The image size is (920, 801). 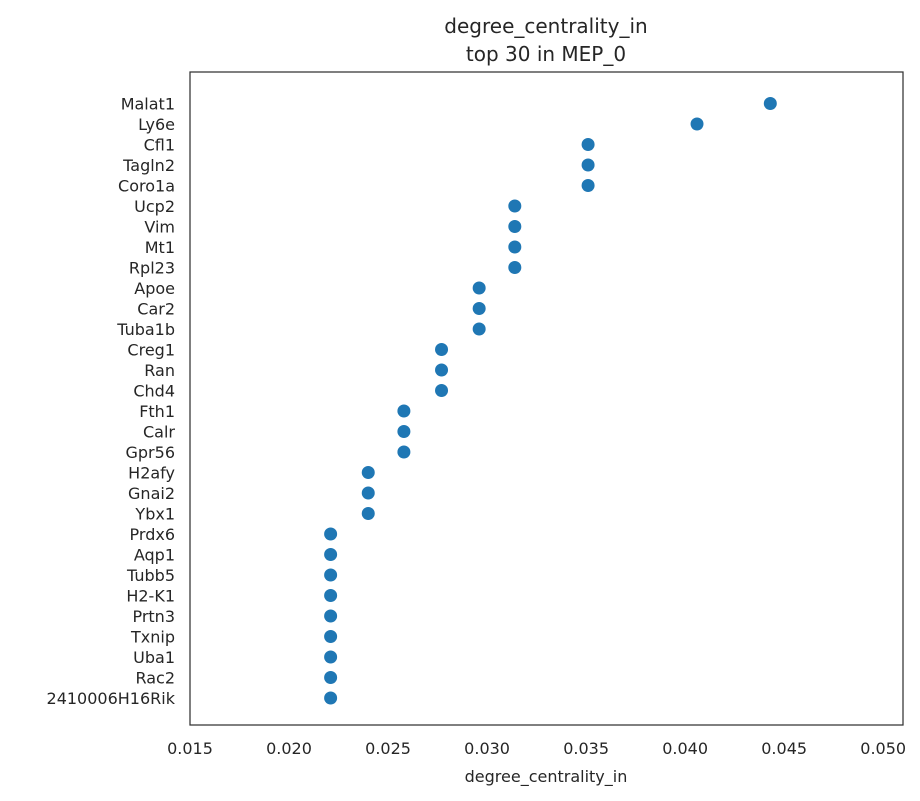 I want to click on y-tick-label: Rpl23, so click(x=152, y=268).